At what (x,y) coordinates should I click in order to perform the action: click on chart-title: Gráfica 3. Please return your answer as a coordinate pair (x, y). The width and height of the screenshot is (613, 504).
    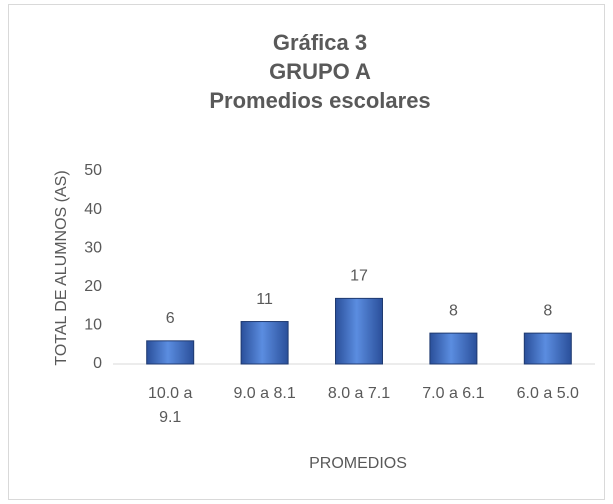
    Looking at the image, I should click on (320, 42).